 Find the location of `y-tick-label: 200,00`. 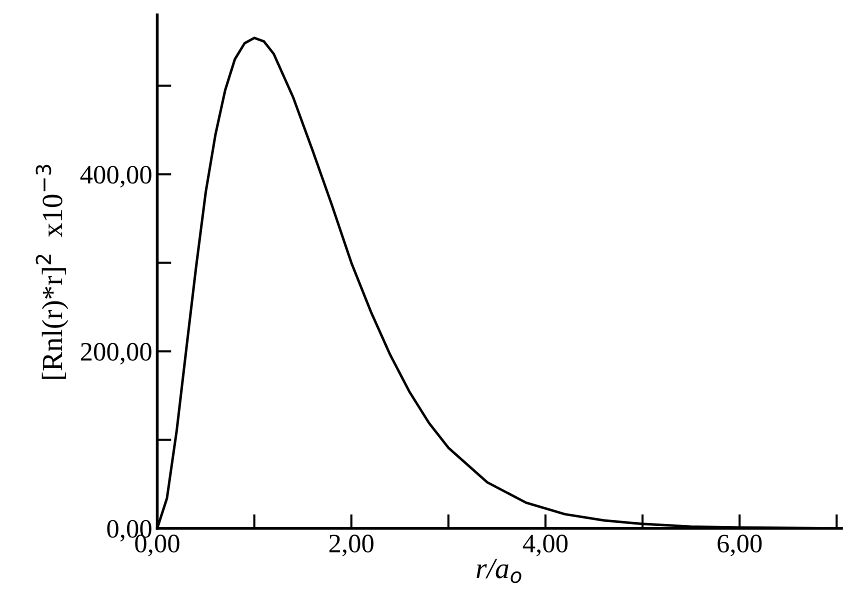

y-tick-label: 200,00 is located at coordinates (116, 353).